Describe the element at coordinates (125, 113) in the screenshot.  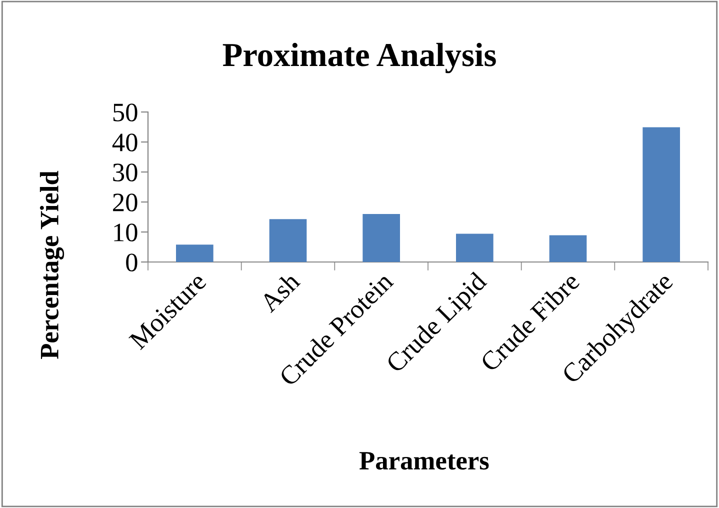
I see `y-tick-label: 50` at that location.